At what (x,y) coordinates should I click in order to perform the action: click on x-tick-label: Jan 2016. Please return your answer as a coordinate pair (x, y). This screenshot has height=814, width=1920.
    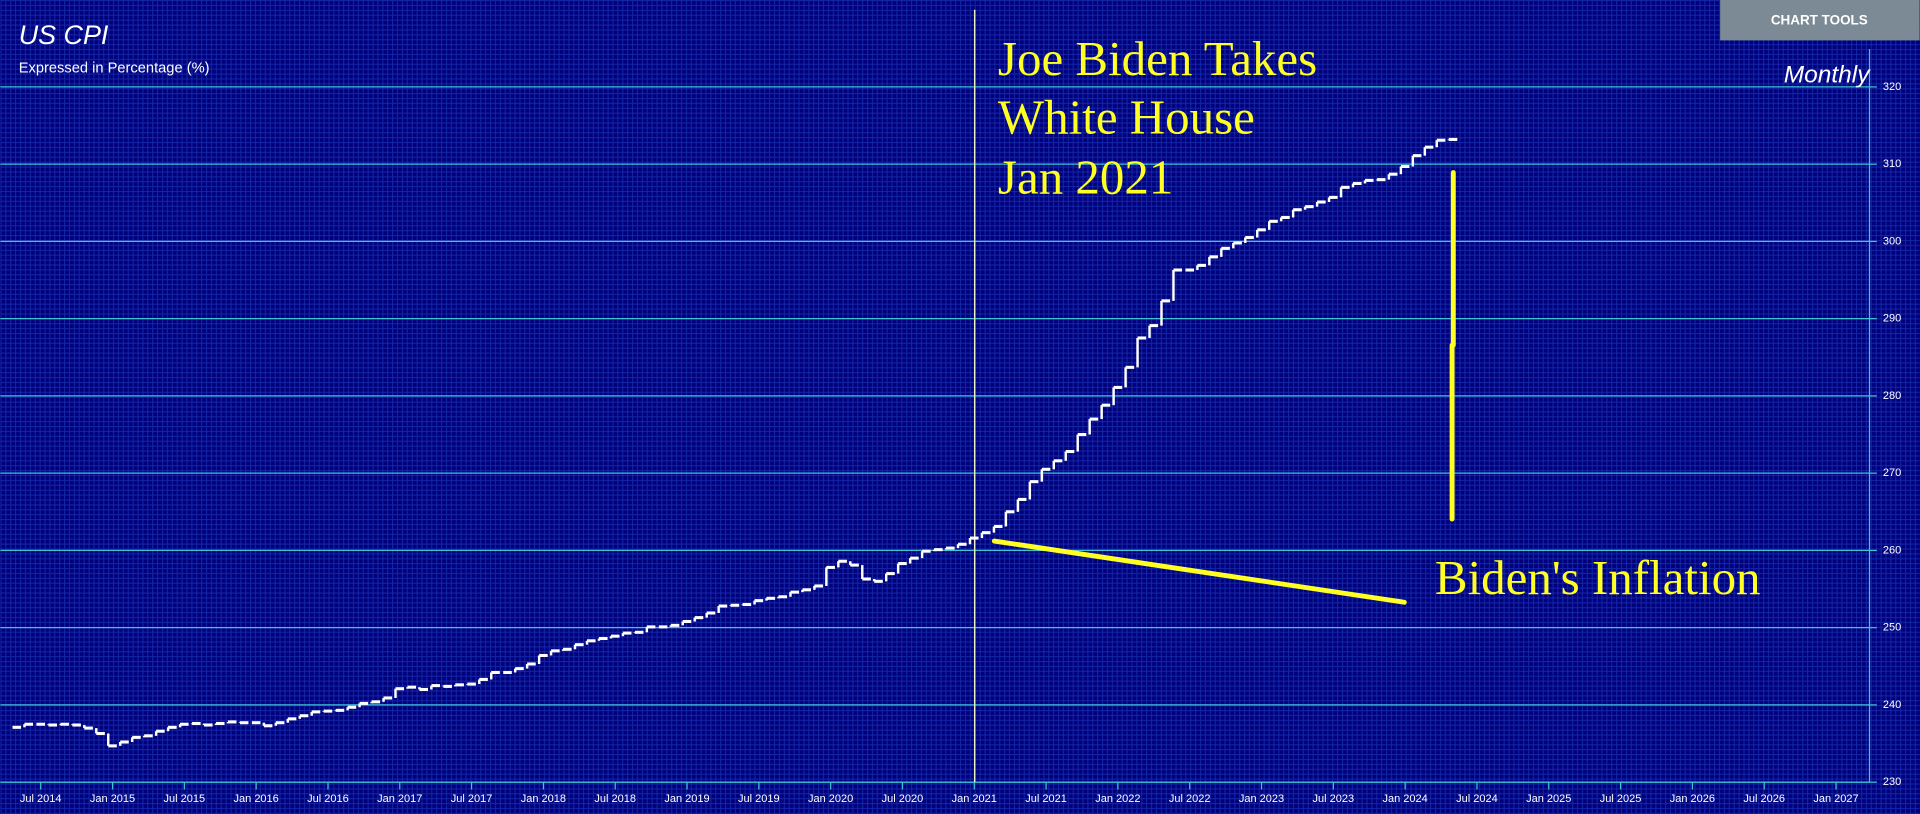
    Looking at the image, I should click on (256, 799).